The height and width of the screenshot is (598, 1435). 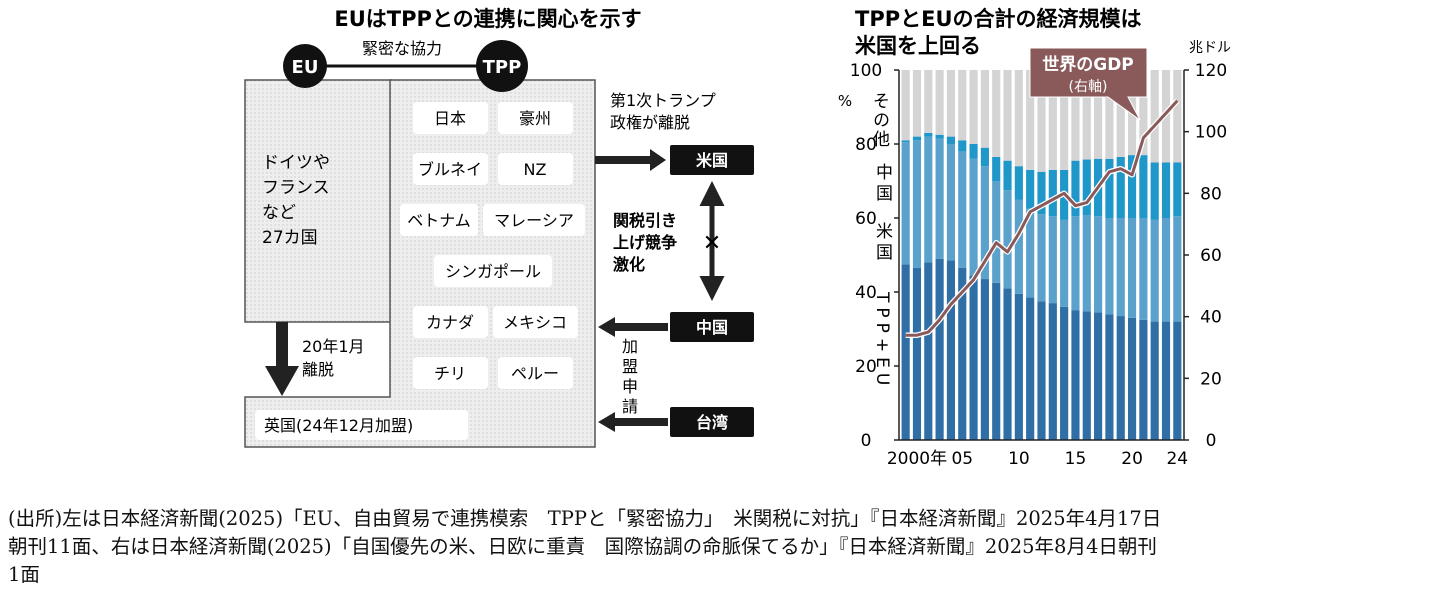 I want to click on side-label-tpp-eu: TPP+EU, so click(x=882, y=340).